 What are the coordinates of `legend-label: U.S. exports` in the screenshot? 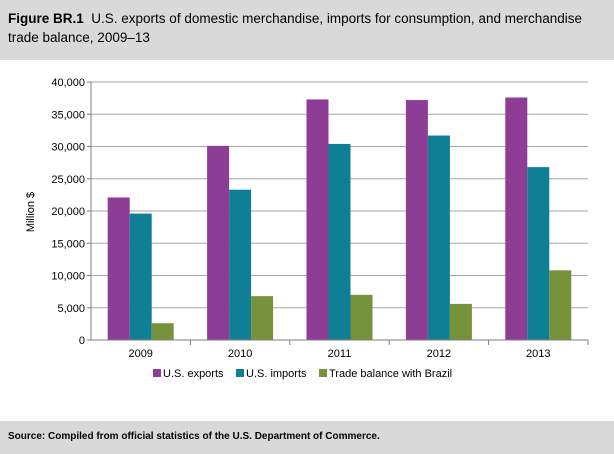 It's located at (193, 374).